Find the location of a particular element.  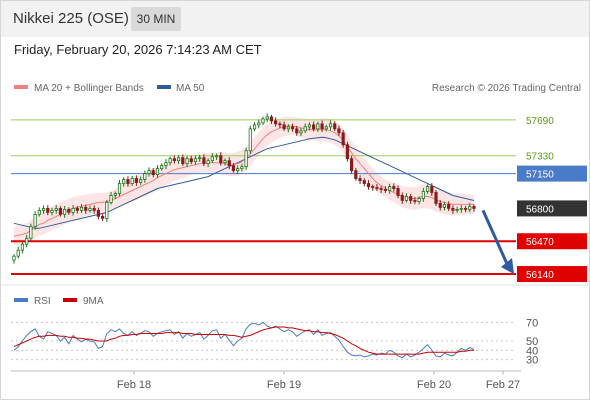

rsi-tick-label-50: 50 is located at coordinates (532, 342).